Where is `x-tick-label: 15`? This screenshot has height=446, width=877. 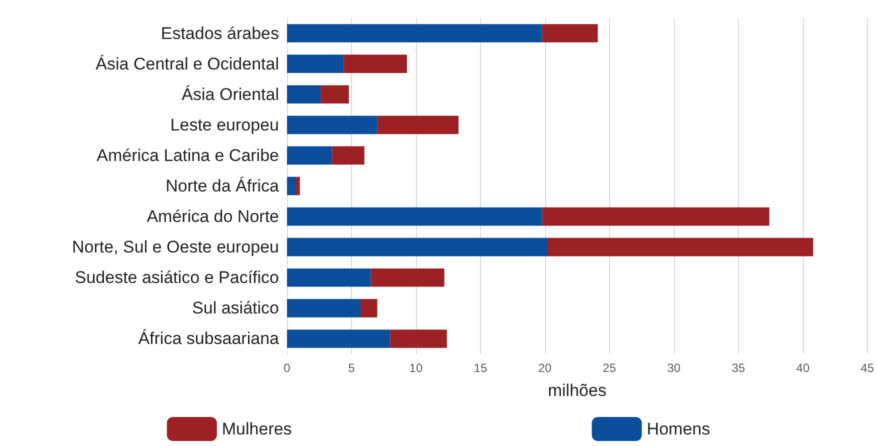
x-tick-label: 15 is located at coordinates (481, 368).